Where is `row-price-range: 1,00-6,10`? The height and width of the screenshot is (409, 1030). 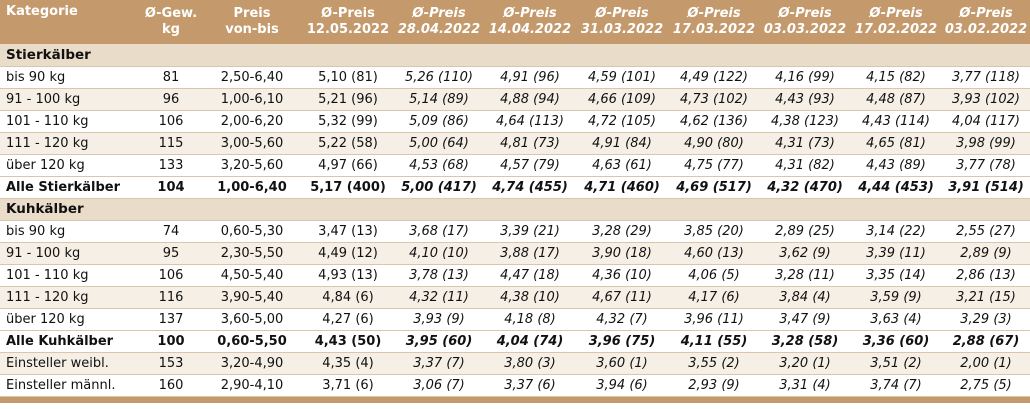
row-price-range: 1,00-6,10 is located at coordinates (252, 99).